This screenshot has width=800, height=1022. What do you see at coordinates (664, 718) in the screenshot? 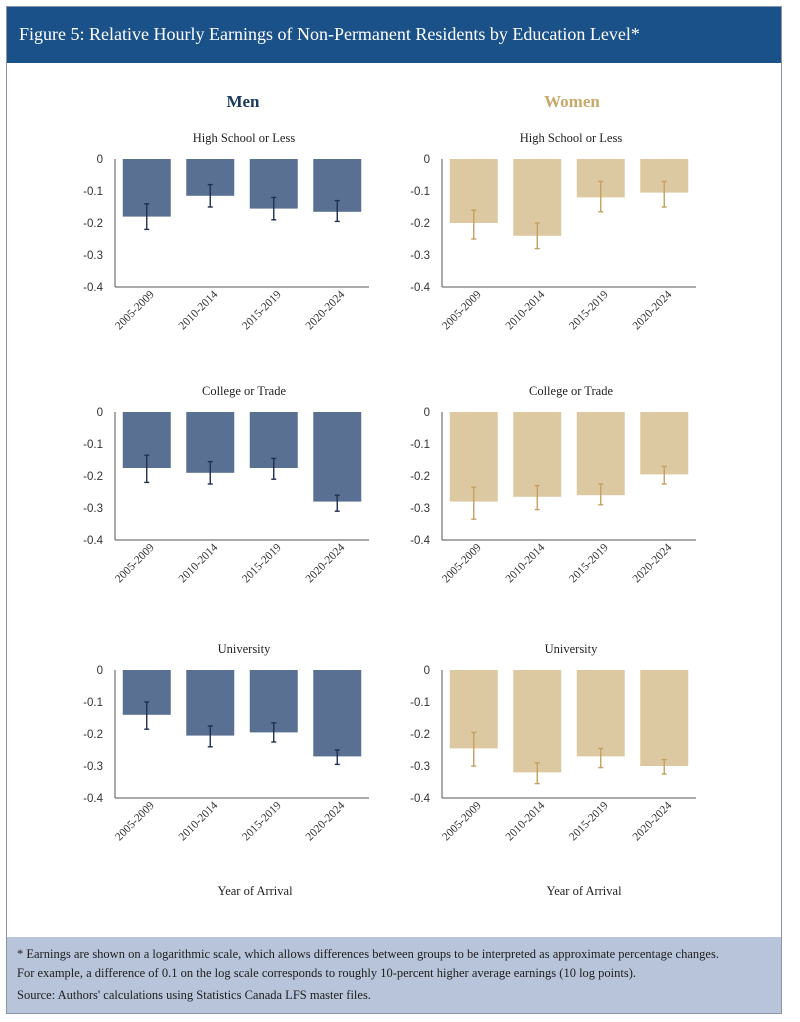
I see `bar-university-women-2020-2024` at bounding box center [664, 718].